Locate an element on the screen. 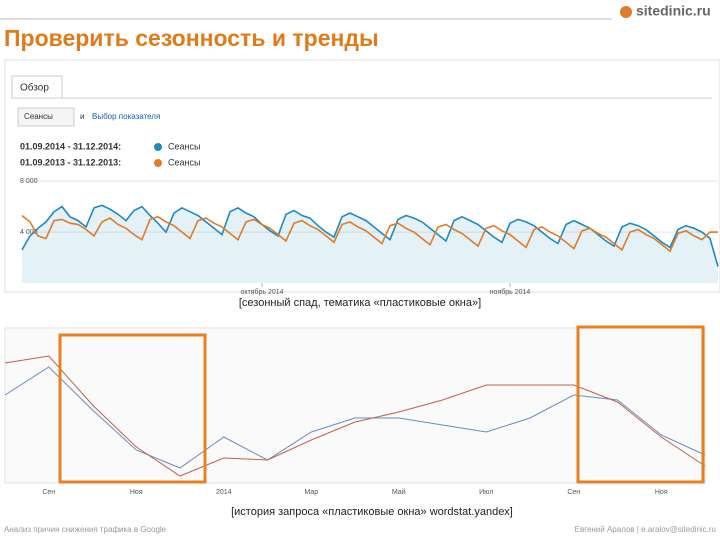  x-tick-label: 2014 is located at coordinates (224, 492).